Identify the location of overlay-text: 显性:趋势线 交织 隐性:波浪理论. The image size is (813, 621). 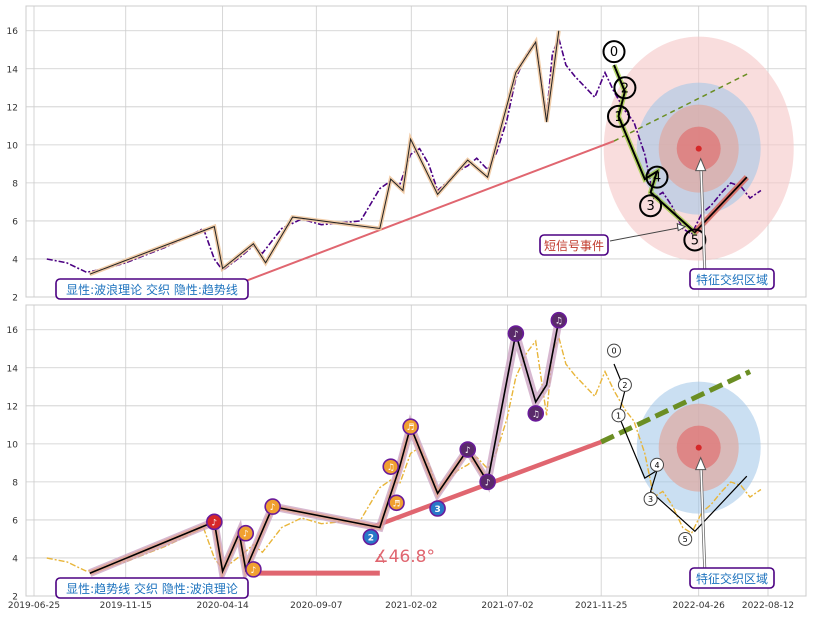
(152, 588).